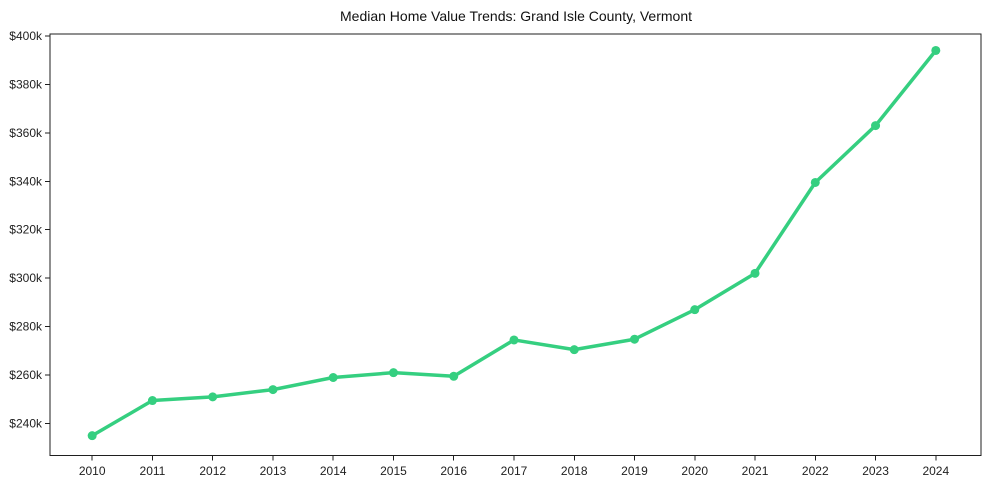 The width and height of the screenshot is (989, 490). I want to click on data-point-2011, so click(152, 401).